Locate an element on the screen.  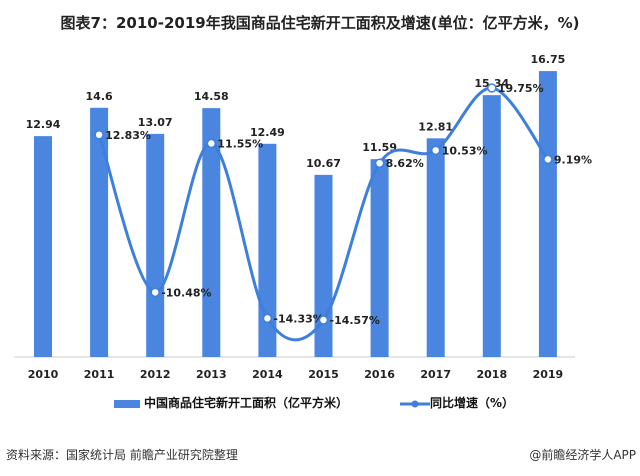
x-tick-label: 2016 is located at coordinates (379, 374).